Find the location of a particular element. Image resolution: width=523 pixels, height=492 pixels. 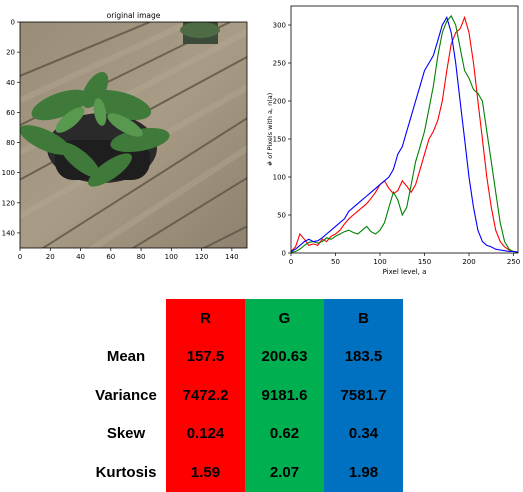

image-y-tick-label: 100 is located at coordinates (8, 173).